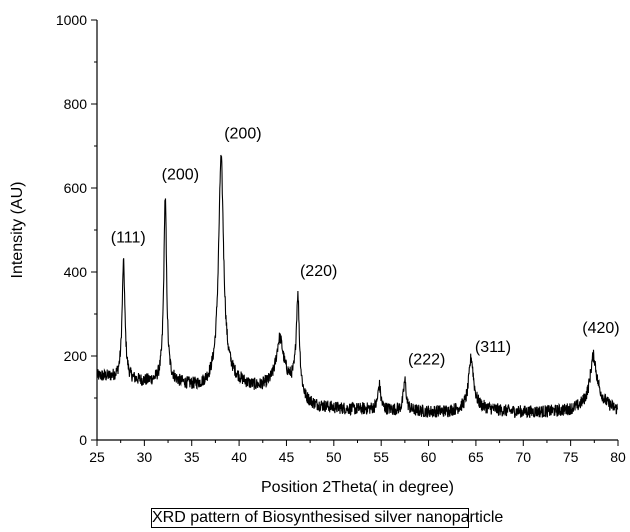 Image resolution: width=630 pixels, height=532 pixels. Describe the element at coordinates (426, 359) in the screenshot. I see `peak-label: (222)` at that location.